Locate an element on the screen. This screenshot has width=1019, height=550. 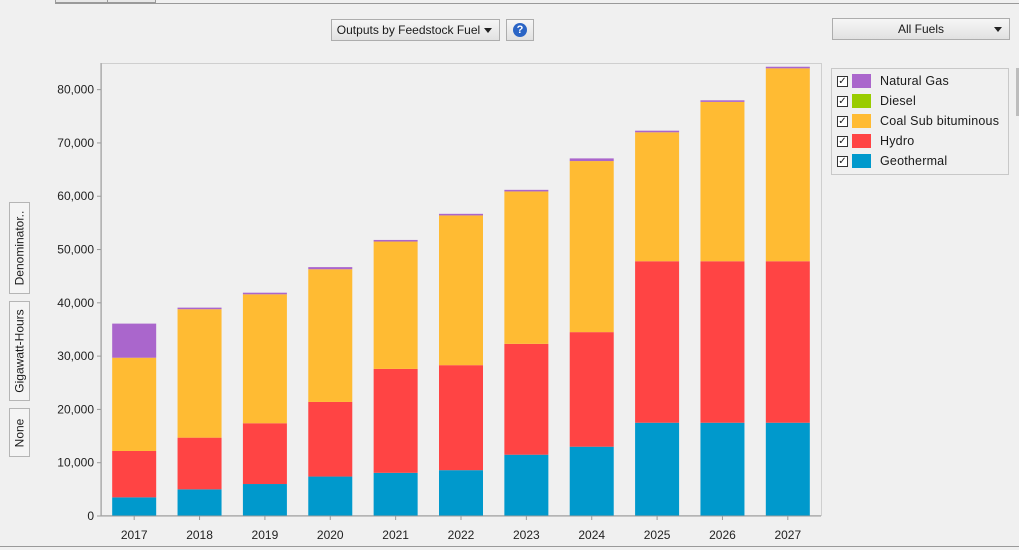
y-tick-label: 60,000 is located at coordinates (75, 196).